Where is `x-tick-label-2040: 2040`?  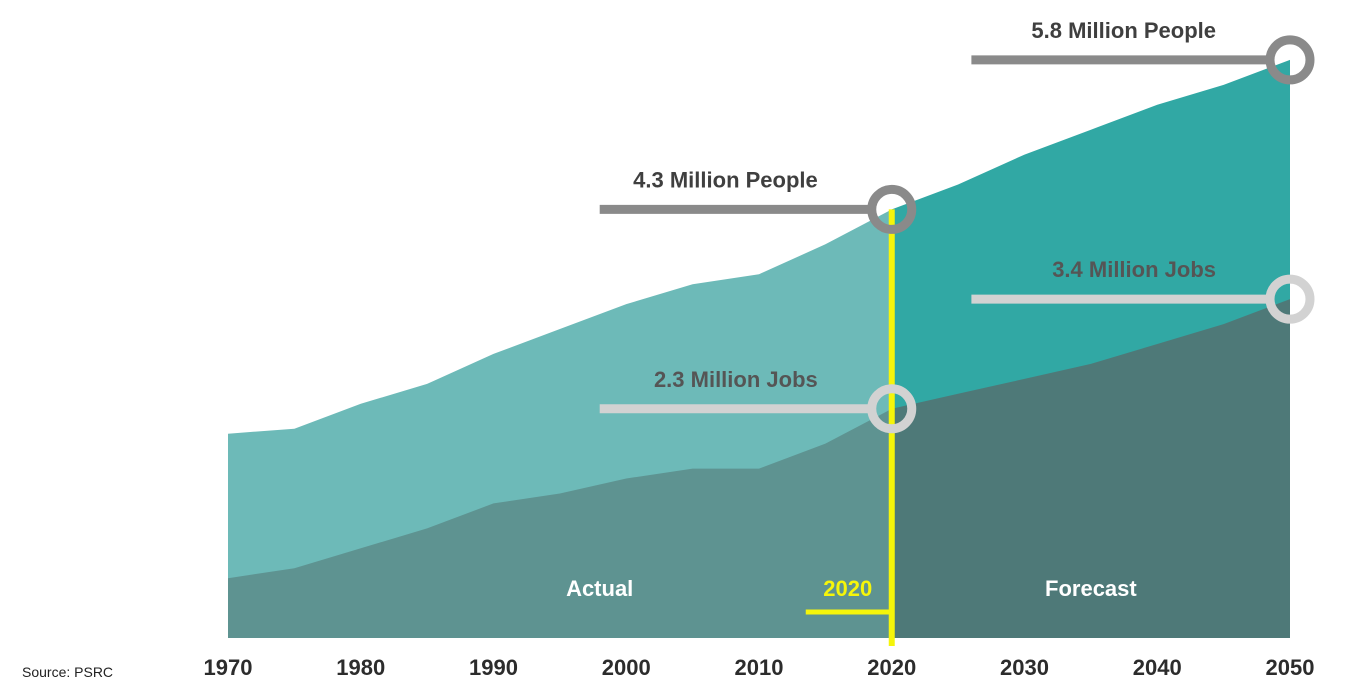
x-tick-label-2040: 2040 is located at coordinates (1157, 667).